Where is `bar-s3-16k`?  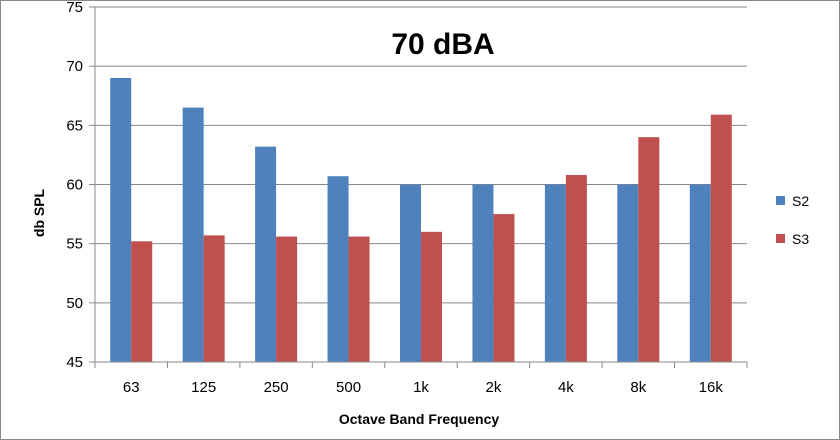 bar-s3-16k is located at coordinates (721, 238).